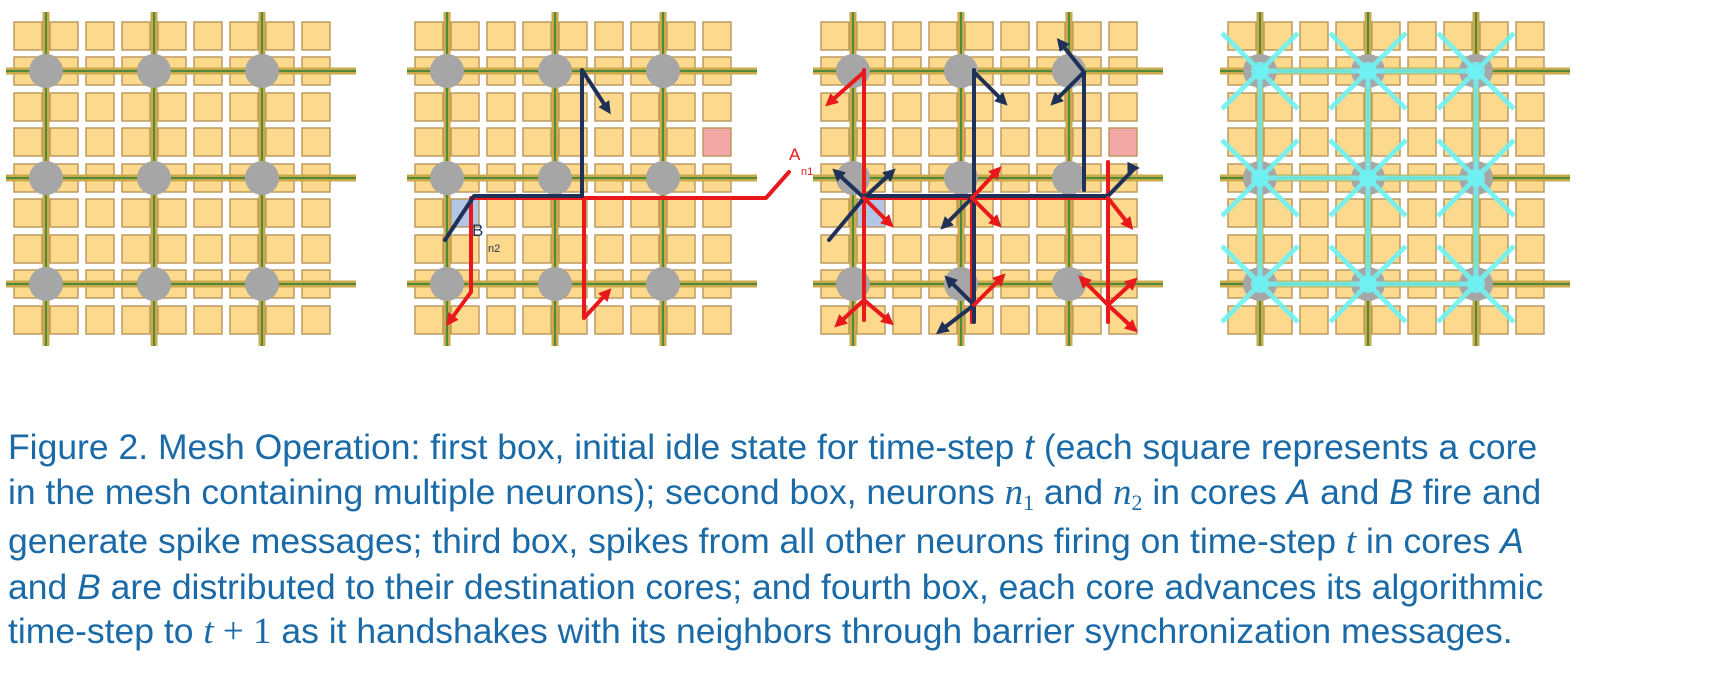  What do you see at coordinates (527, 155) in the screenshot?
I see `spike-route-navy` at bounding box center [527, 155].